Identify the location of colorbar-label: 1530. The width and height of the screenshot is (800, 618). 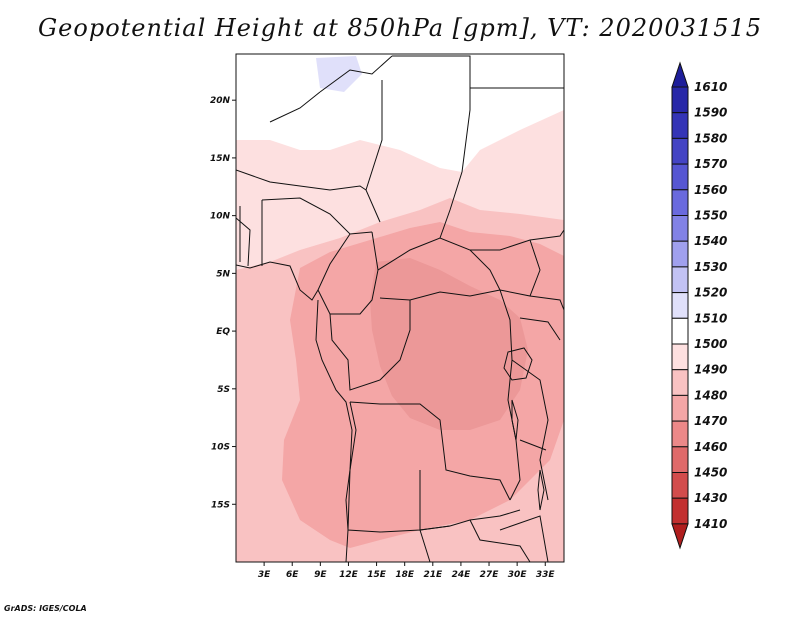
(710, 267).